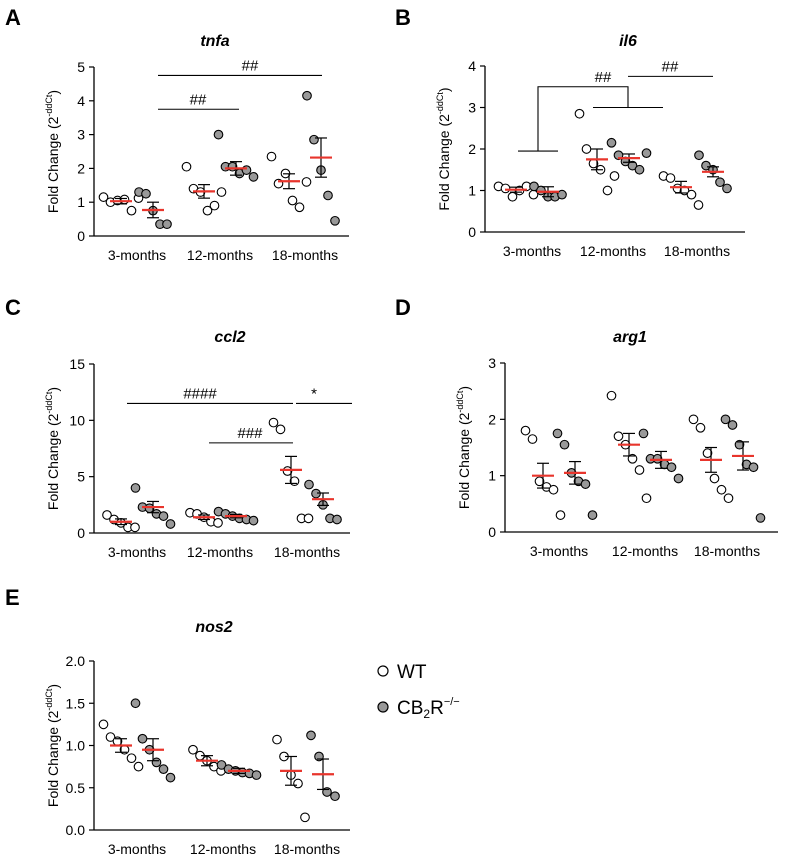 The image size is (785, 863). What do you see at coordinates (428, 708) in the screenshot?
I see `legend-ko-label: CB2R−/−` at bounding box center [428, 708].